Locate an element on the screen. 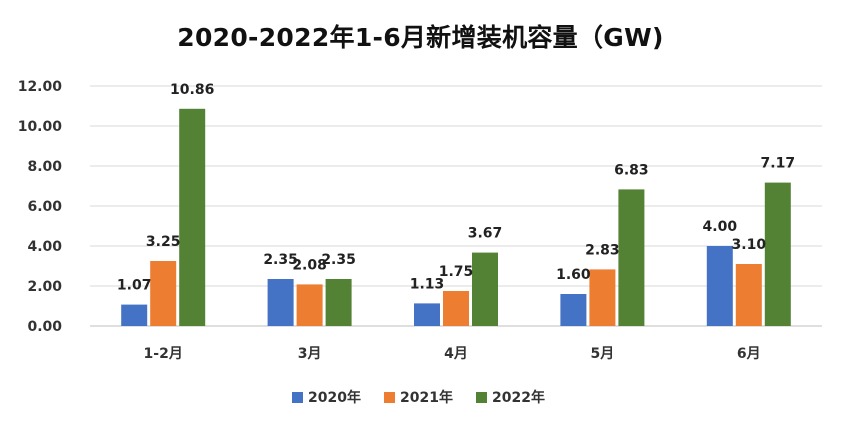 This screenshot has height=429, width=841. data-label: 1.13 is located at coordinates (427, 284).